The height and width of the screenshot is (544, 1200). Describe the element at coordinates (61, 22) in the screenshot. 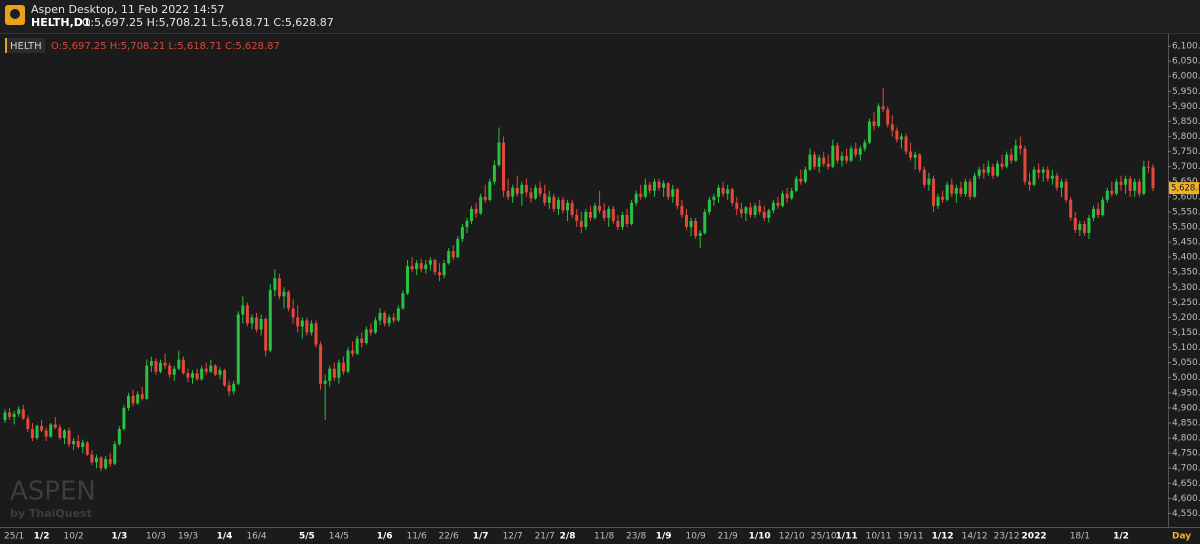

I see `symbol: HELTH,D1` at that location.